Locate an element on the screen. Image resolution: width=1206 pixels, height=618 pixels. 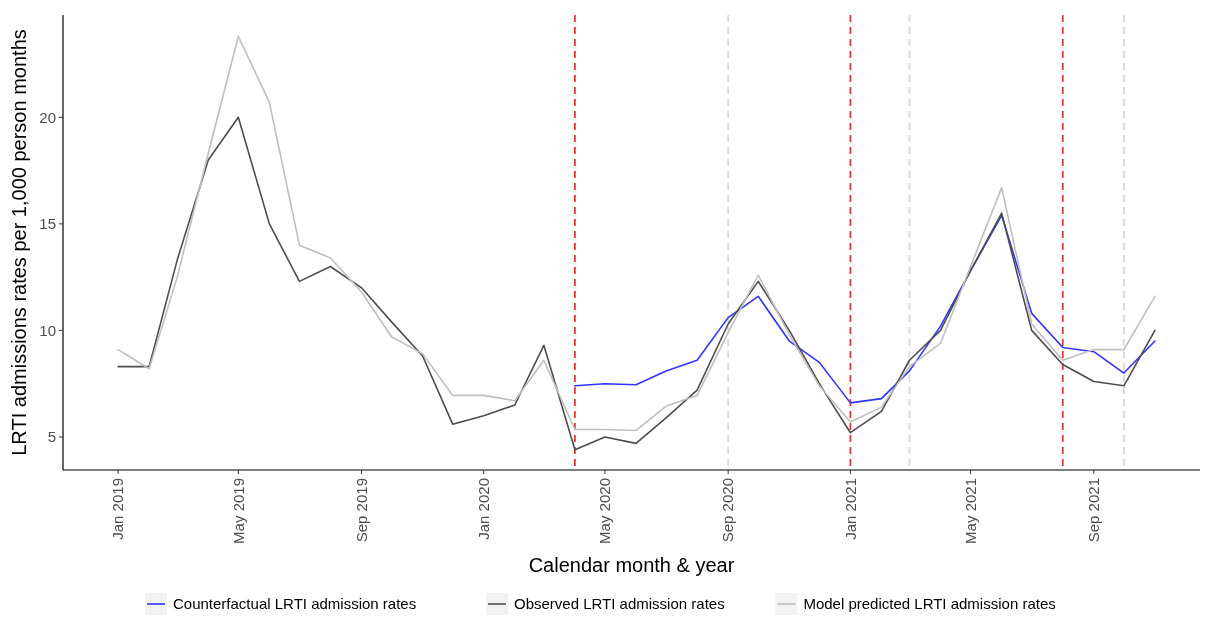
y-tick-label: 5 is located at coordinates (51, 437).